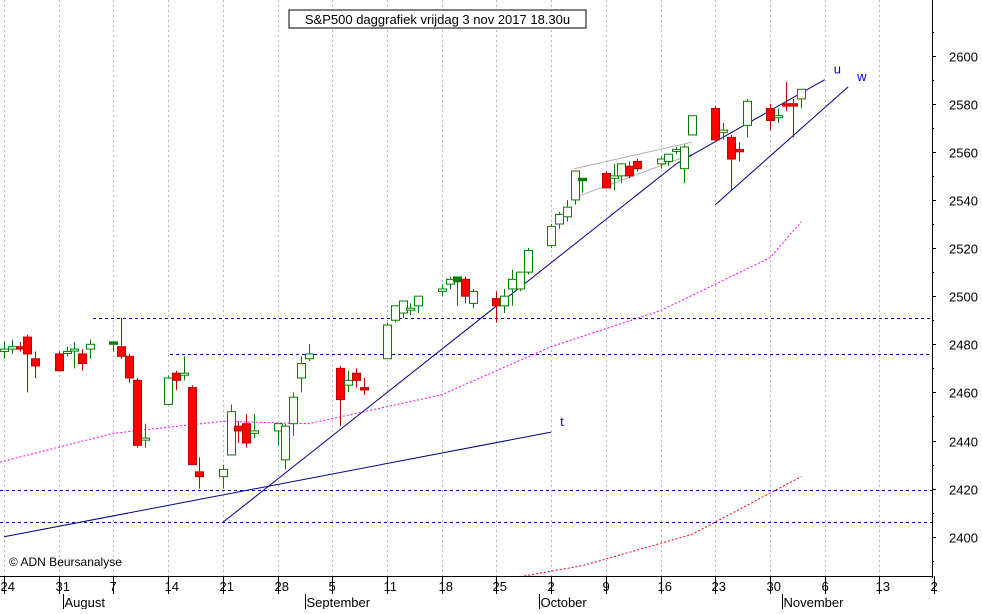 This screenshot has height=614, width=982. I want to click on y-tick-label: 2560, so click(963, 153).